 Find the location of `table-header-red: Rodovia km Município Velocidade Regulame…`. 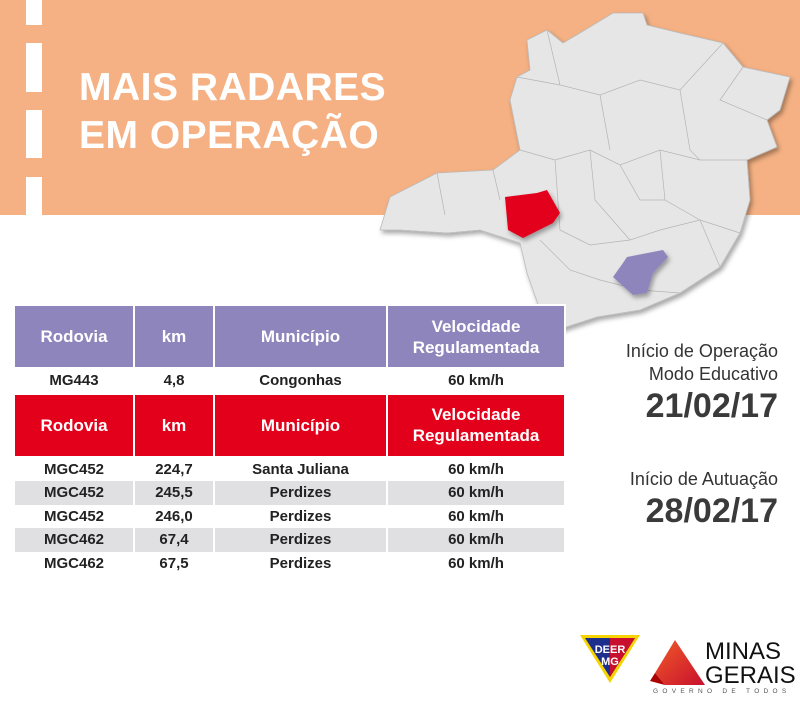

table-header-red: Rodovia km Município Velocidade Regulame… is located at coordinates (289, 425).